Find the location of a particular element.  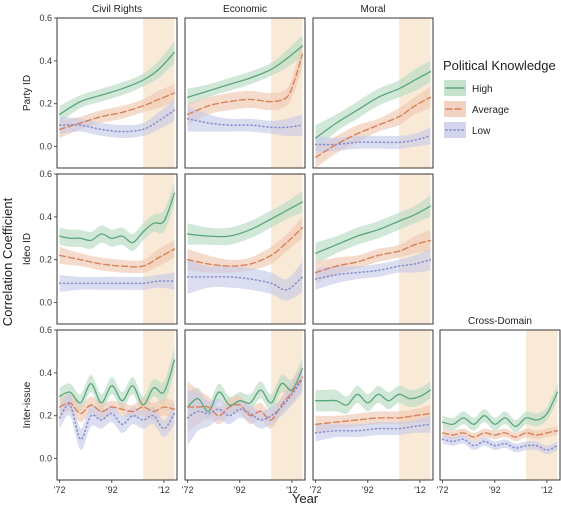

row-label: Inter-issue is located at coordinates (27, 404).